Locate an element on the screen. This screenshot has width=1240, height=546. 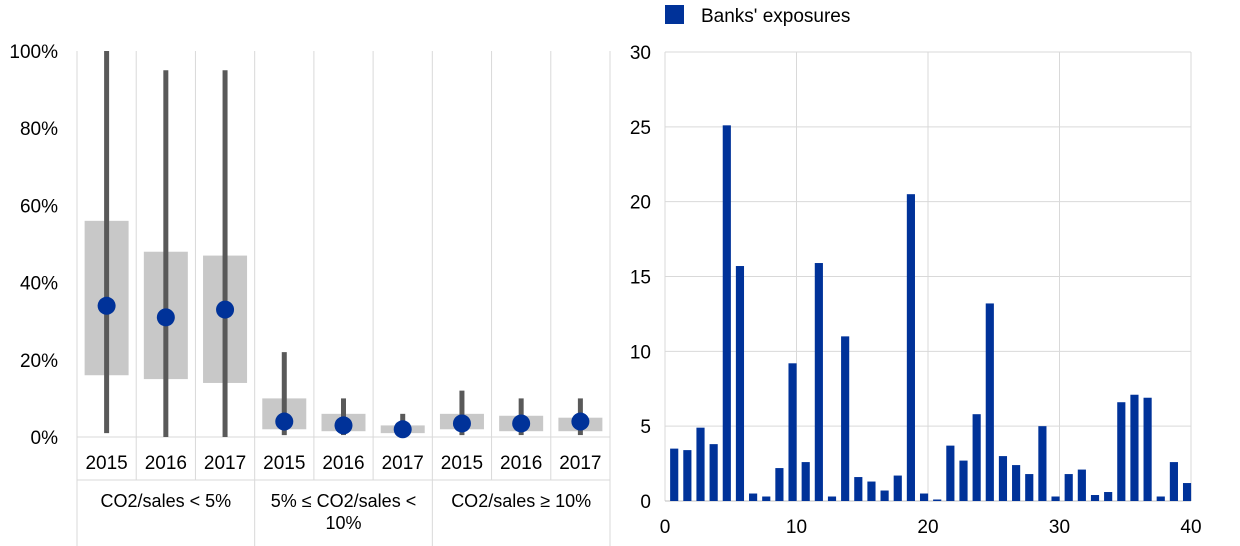
y-tick-label: 30 is located at coordinates (640, 53).